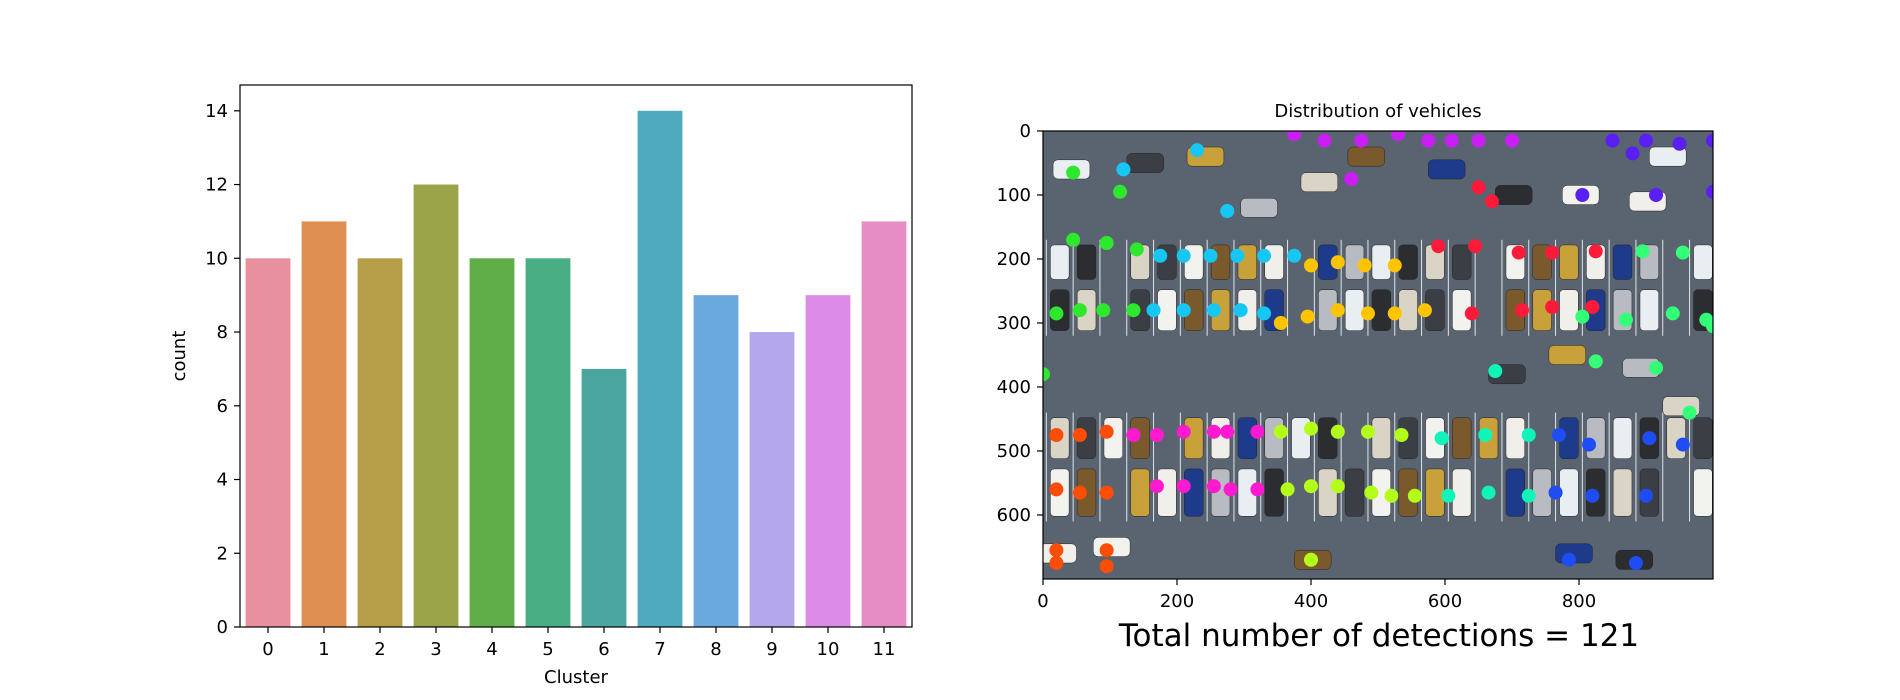 This screenshot has width=1900, height=700. Describe the element at coordinates (1177, 601) in the screenshot. I see `scatter-x-tick-label: 200` at that location.